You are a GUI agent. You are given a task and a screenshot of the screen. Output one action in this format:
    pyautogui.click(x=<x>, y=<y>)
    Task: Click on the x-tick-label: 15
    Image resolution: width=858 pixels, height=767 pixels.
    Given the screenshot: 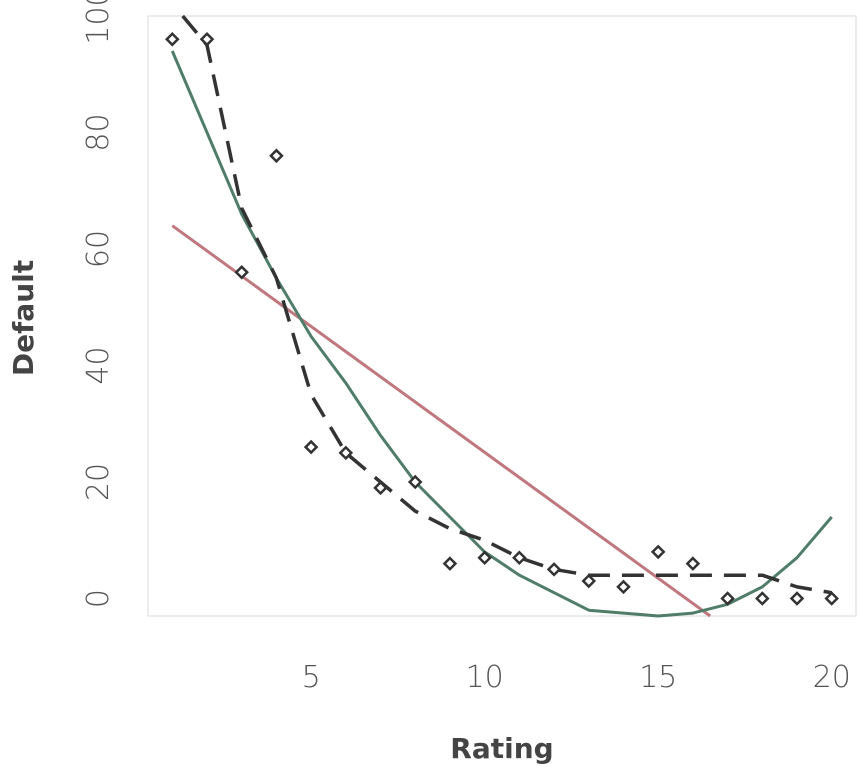 What is the action you would take?
    pyautogui.click(x=658, y=677)
    